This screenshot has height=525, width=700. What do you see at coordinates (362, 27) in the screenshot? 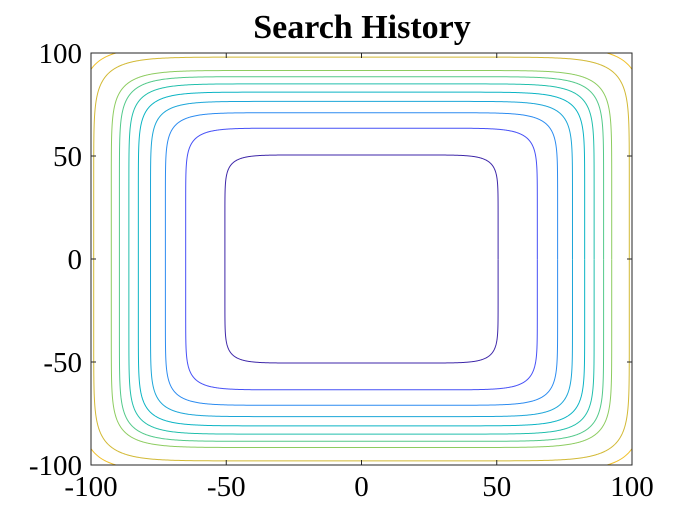
I see `chart-title: Search History` at bounding box center [362, 27].